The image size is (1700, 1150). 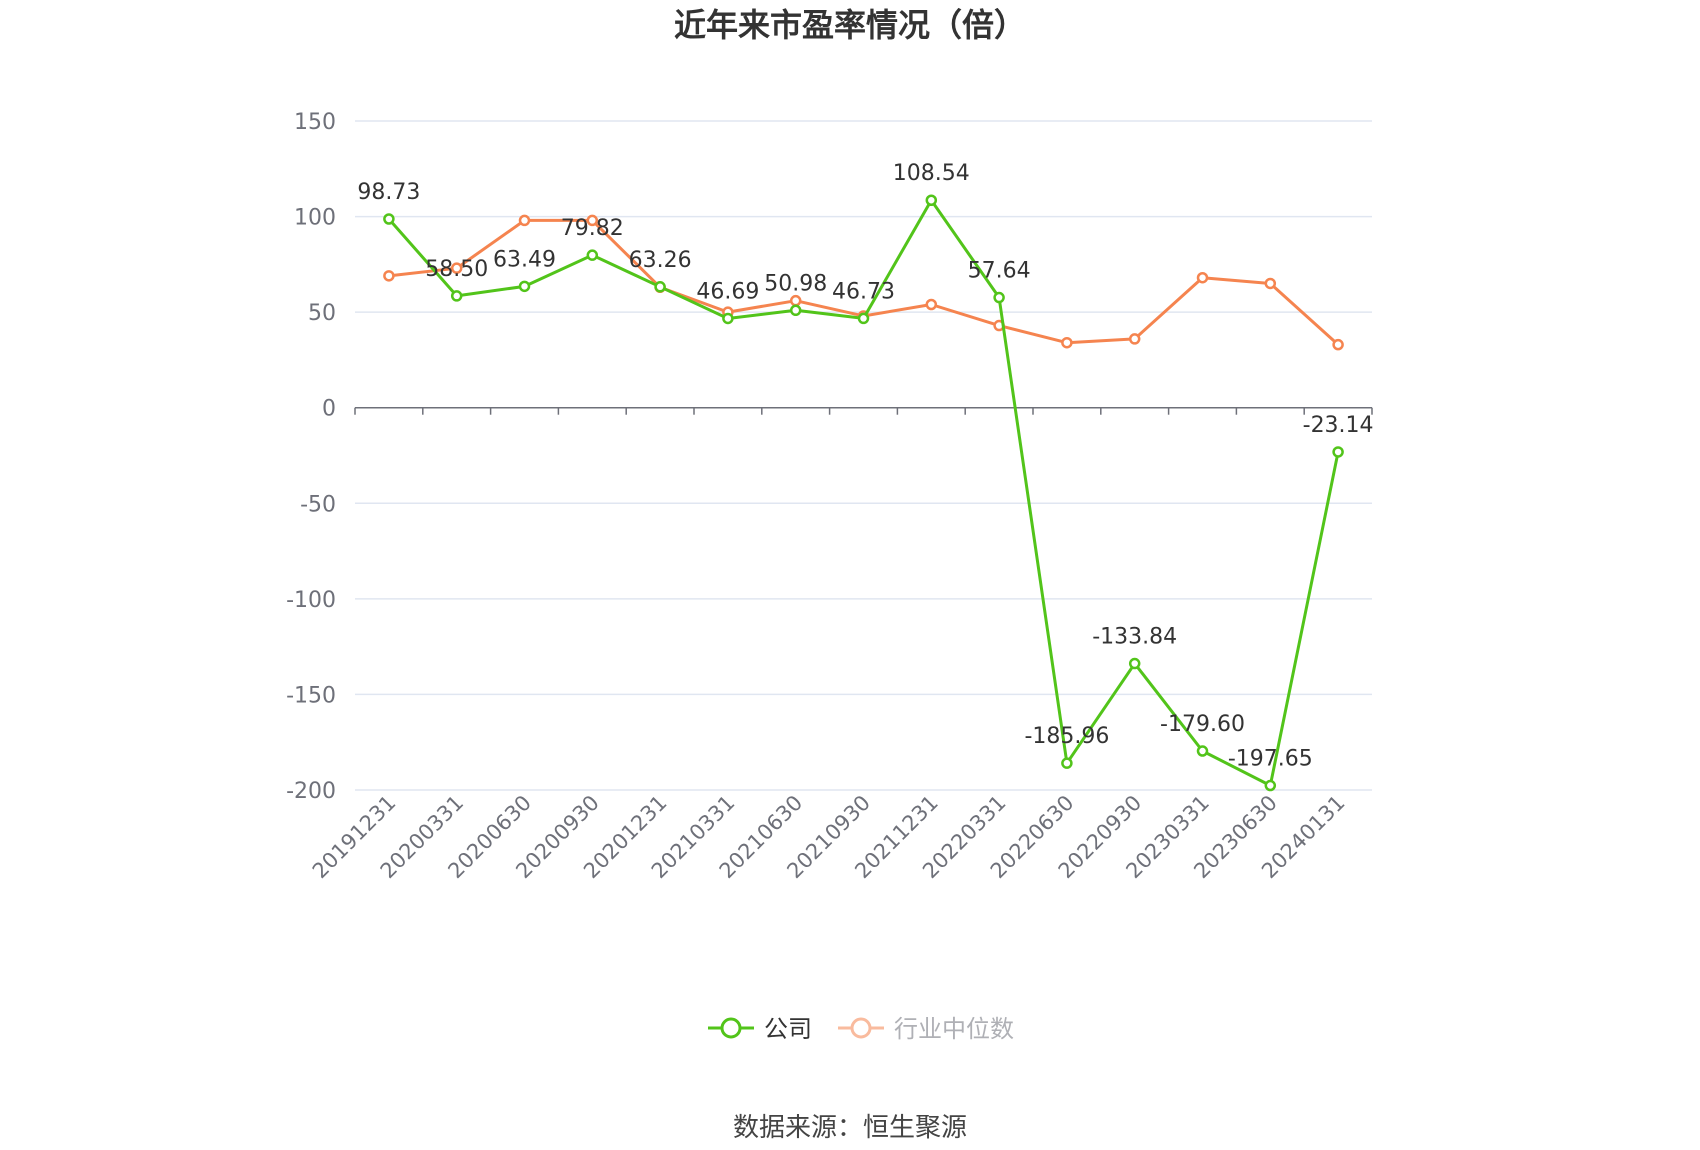 What do you see at coordinates (1134, 637) in the screenshot?
I see `data-label: -133.84` at bounding box center [1134, 637].